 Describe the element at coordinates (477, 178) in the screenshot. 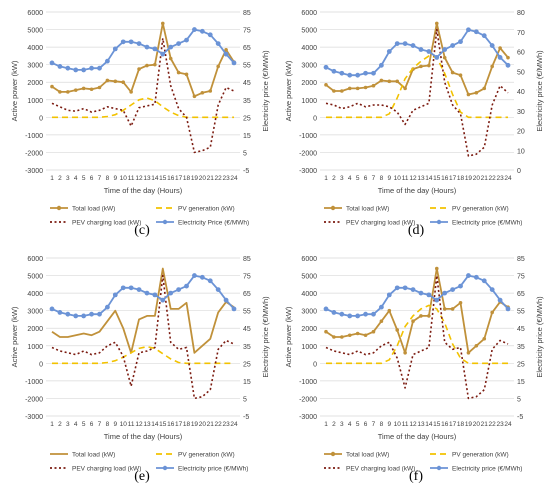

I see `x-tick-label: 20` at that location.